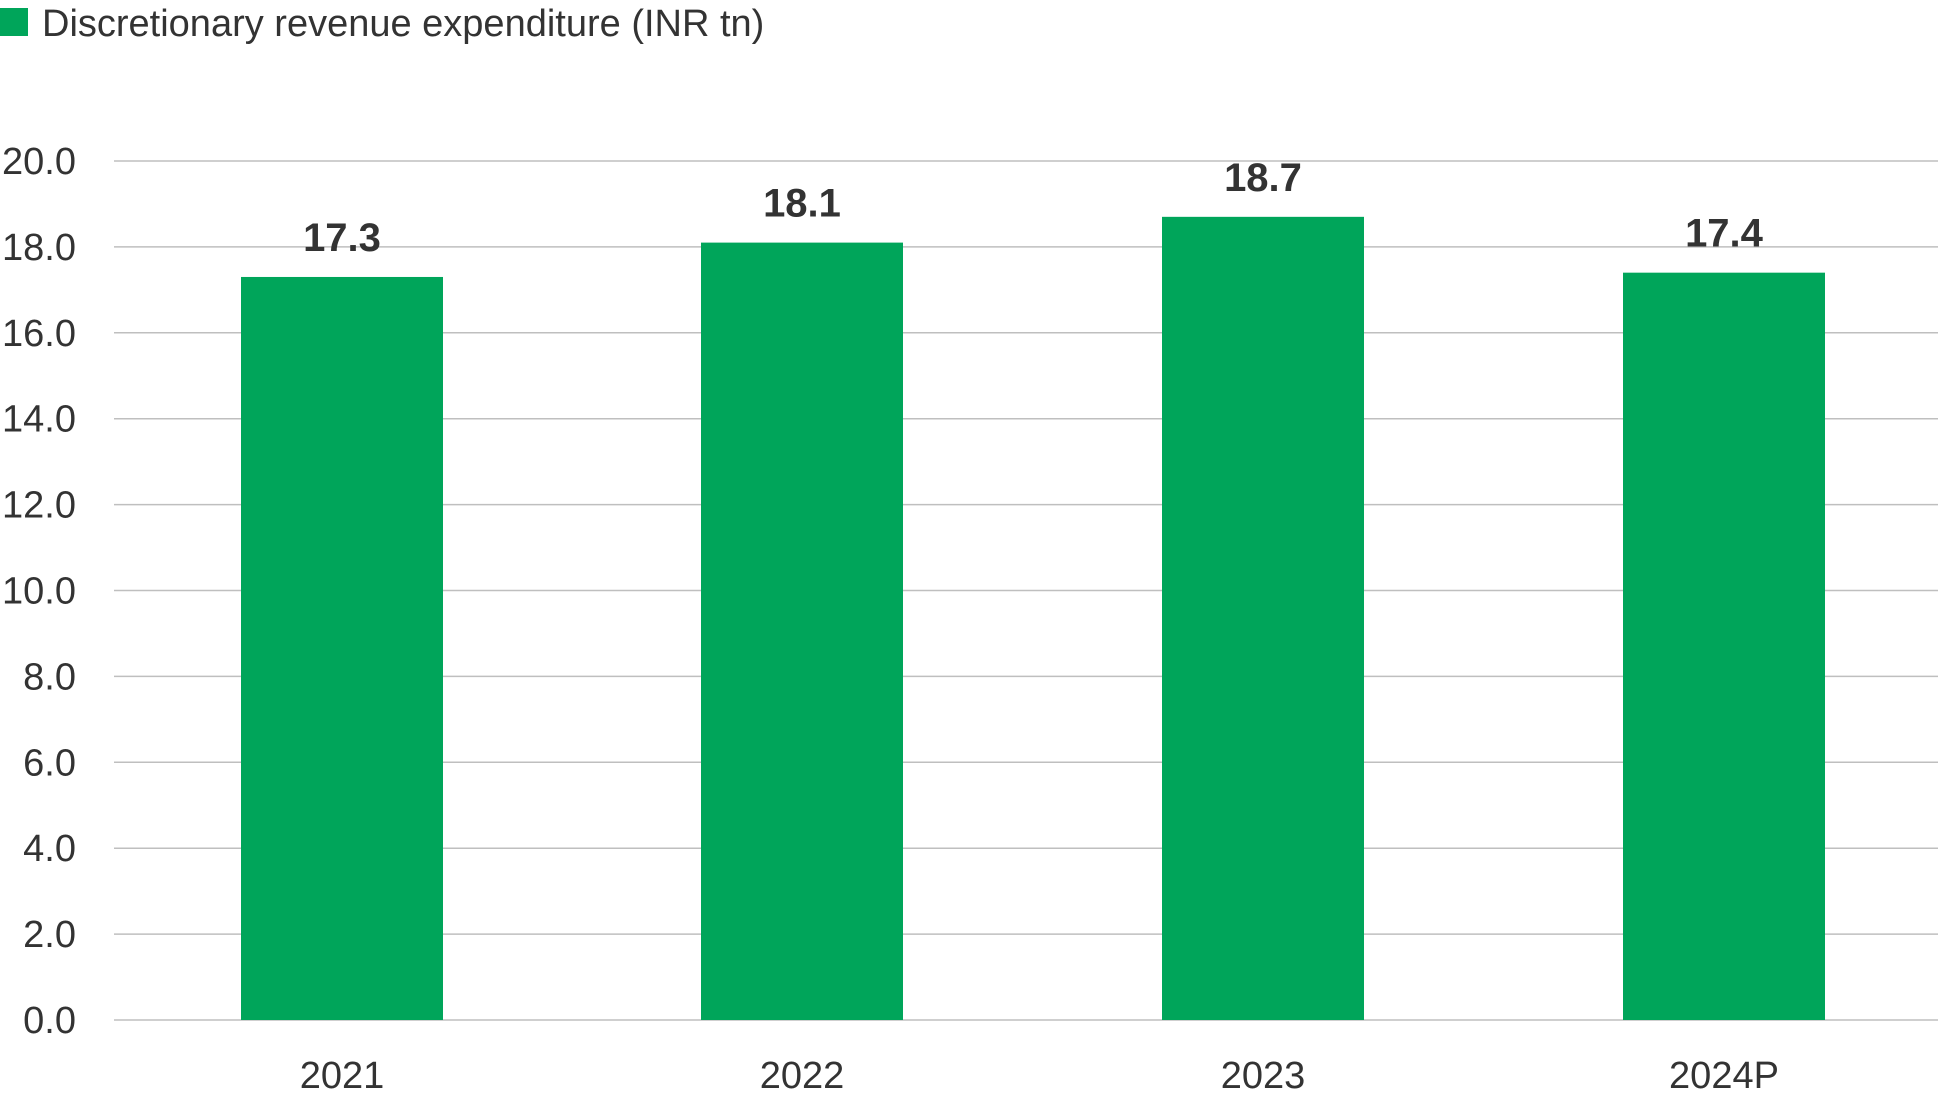 The width and height of the screenshot is (1938, 1115). I want to click on y-tick-label: 16.0, so click(39, 334).